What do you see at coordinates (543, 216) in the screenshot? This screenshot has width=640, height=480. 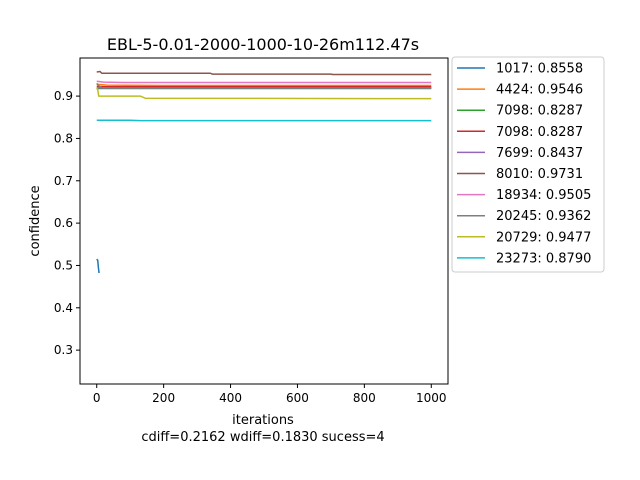 I see `legend-label: 20245: 0.9362` at bounding box center [543, 216].